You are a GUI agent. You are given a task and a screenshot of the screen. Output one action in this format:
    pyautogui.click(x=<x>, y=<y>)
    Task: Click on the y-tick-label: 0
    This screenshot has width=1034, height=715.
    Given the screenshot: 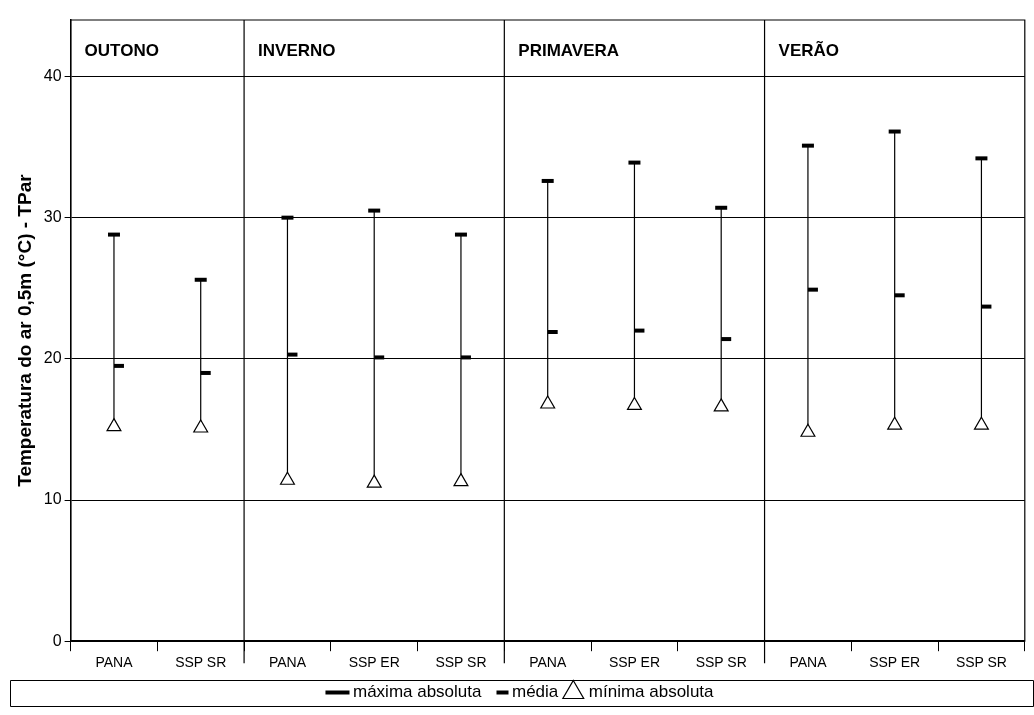 What is the action you would take?
    pyautogui.click(x=57, y=640)
    